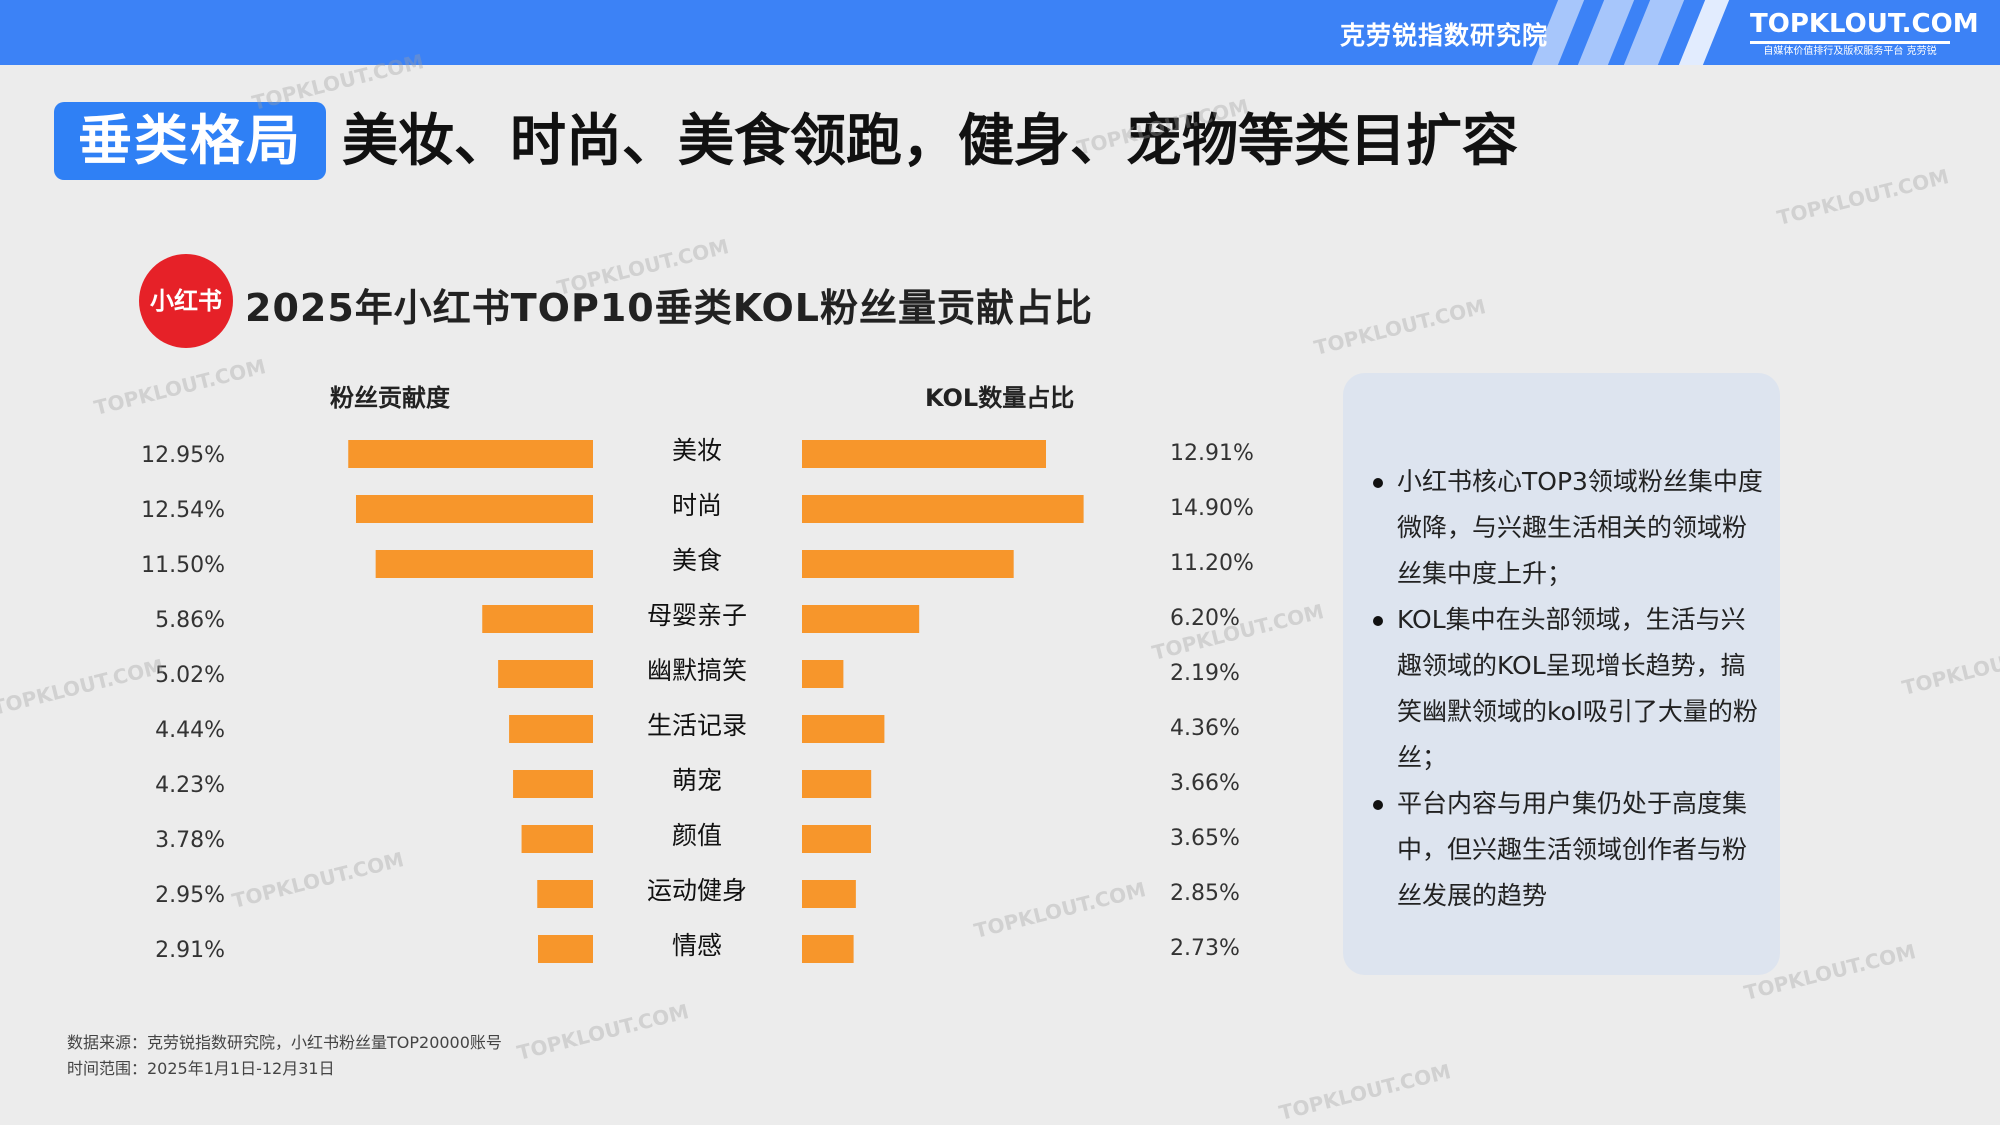  What do you see at coordinates (1703, 32) in the screenshot?
I see `header-stripe` at bounding box center [1703, 32].